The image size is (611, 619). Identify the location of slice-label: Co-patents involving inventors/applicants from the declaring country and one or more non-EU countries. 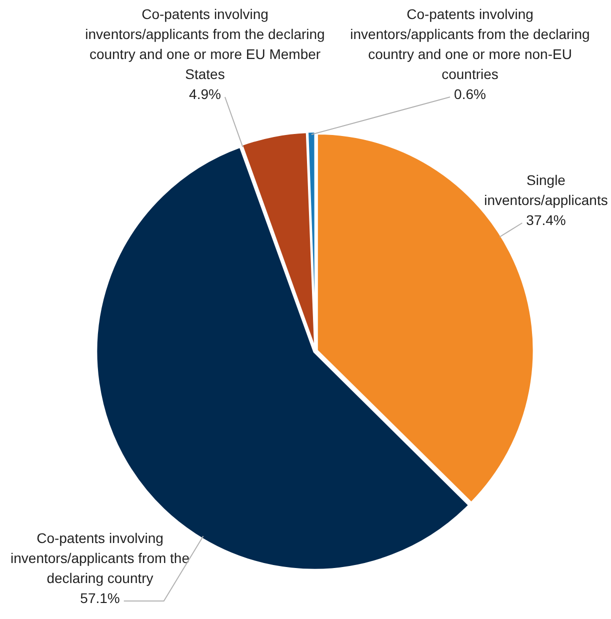
(470, 44).